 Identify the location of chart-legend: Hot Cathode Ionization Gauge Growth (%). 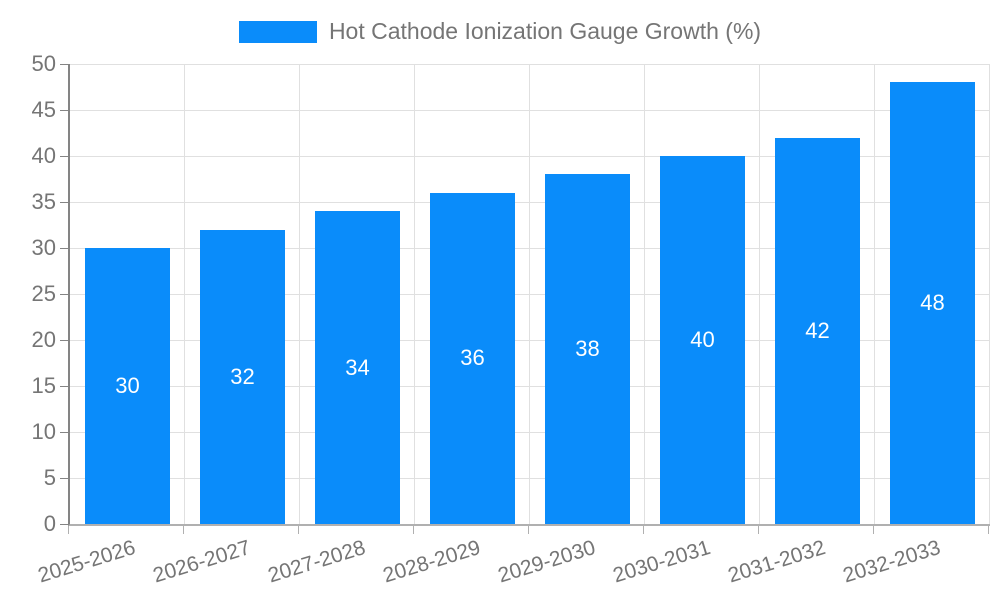
(500, 31).